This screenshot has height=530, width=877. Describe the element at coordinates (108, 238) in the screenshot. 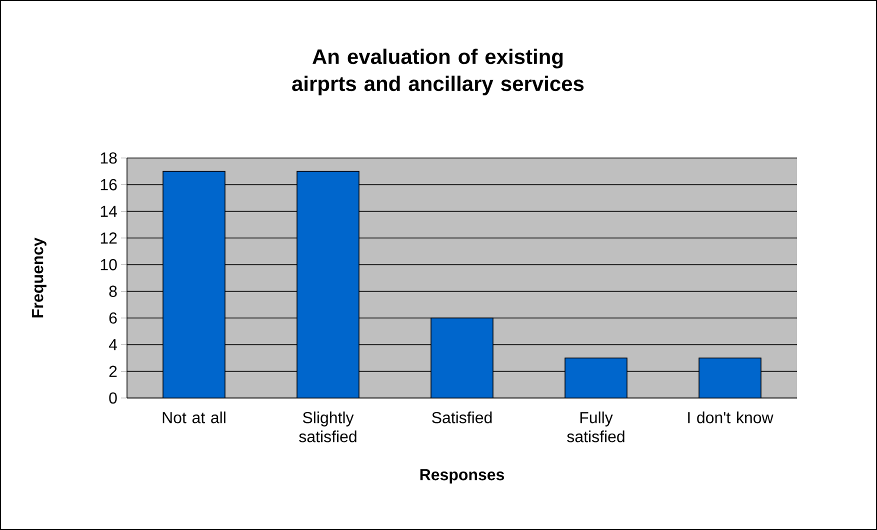

I see `y-tick-label: 12` at that location.